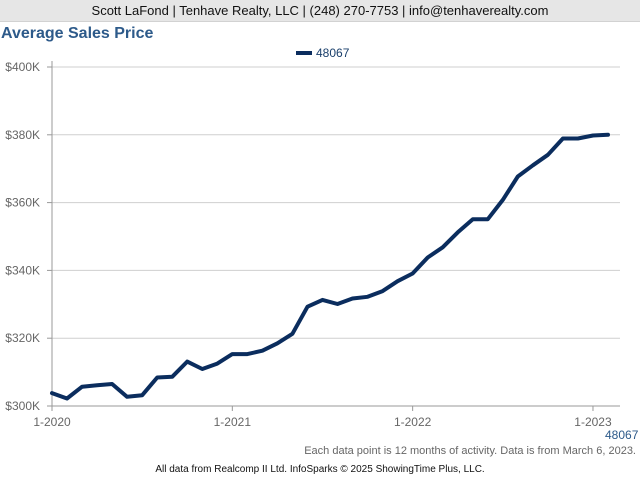  Describe the element at coordinates (22, 270) in the screenshot. I see `y-tick-label: $340K` at that location.